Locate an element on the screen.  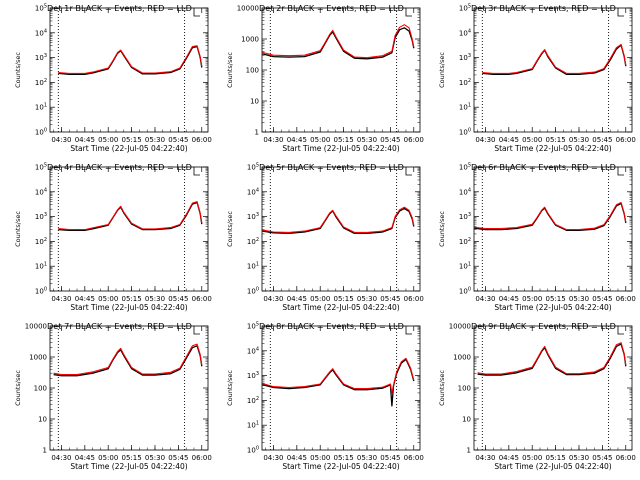
y-tick-label: 10 is located at coordinates (42, 420).